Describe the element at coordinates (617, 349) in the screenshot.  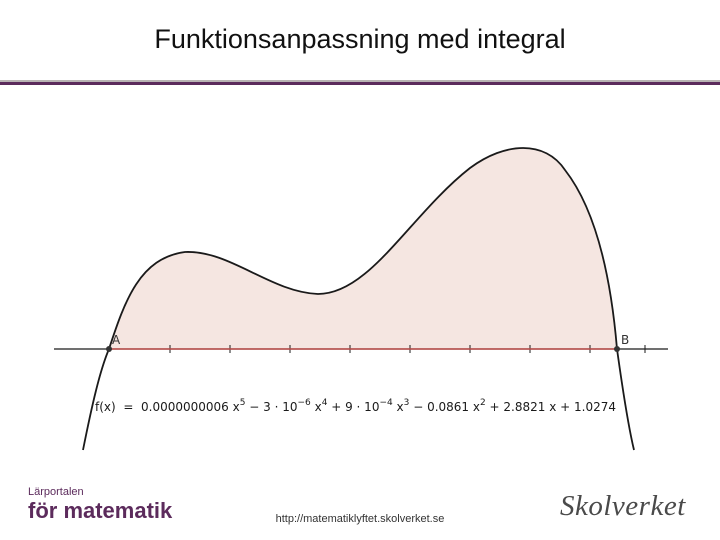
I see `point-b` at that location.